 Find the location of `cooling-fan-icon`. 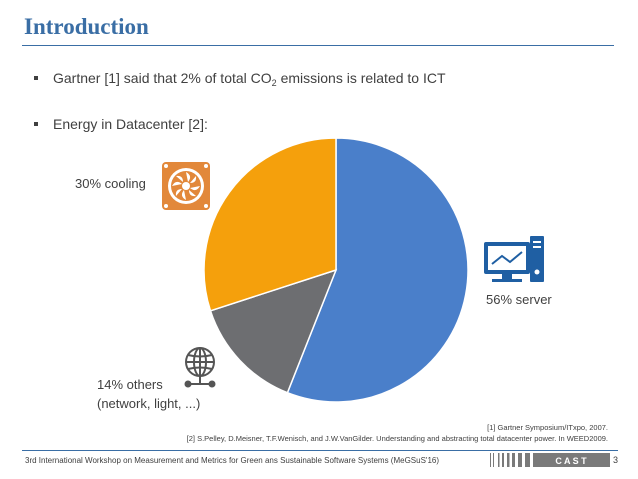

cooling-fan-icon is located at coordinates (186, 186).